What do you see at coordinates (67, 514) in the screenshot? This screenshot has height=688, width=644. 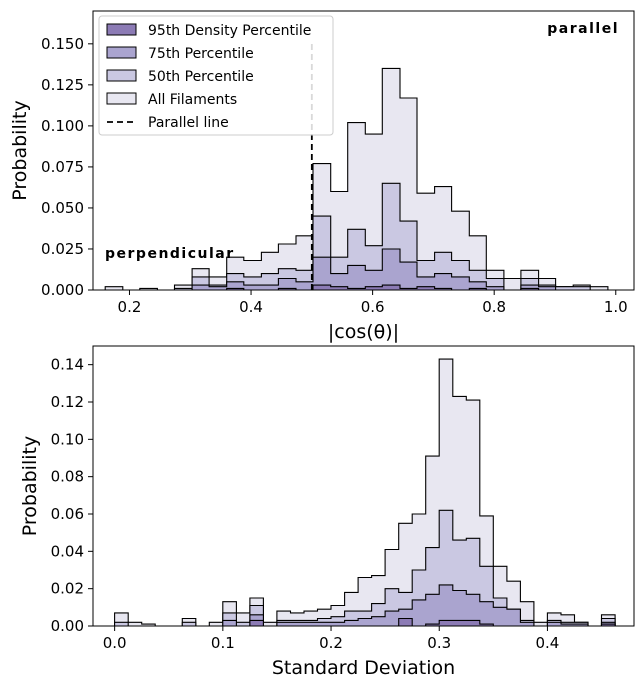 I see `y-tick-label: 0.06` at bounding box center [67, 514].